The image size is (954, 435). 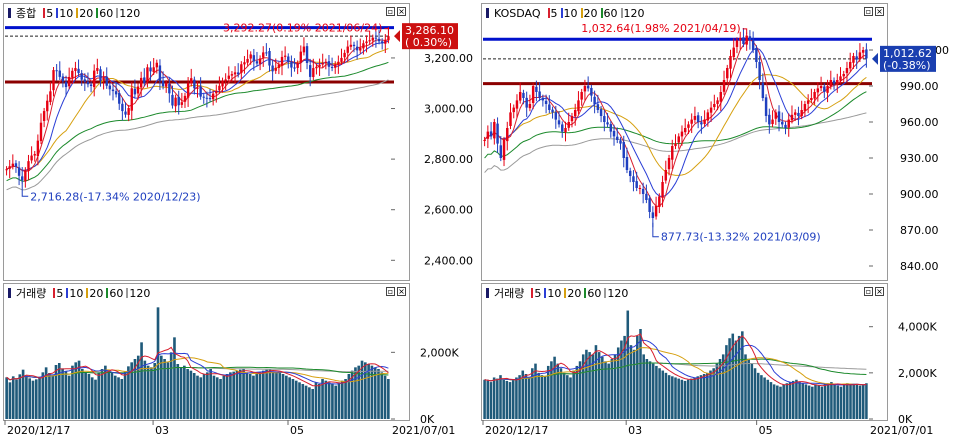 I want to click on current-value-pointer-icon, so click(x=397, y=36).